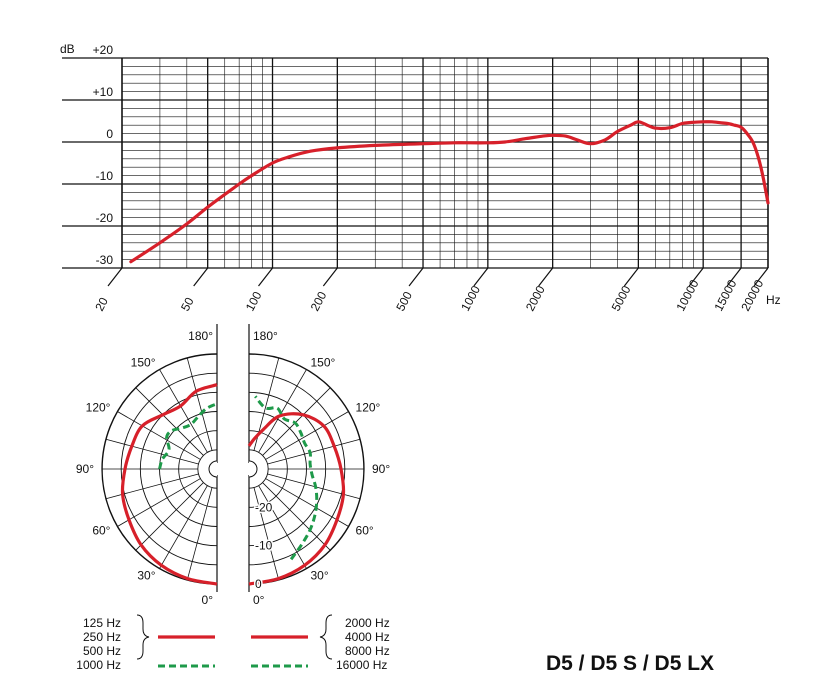  Describe the element at coordinates (258, 584) in the screenshot. I see `polar-radial-label: 0` at that location.